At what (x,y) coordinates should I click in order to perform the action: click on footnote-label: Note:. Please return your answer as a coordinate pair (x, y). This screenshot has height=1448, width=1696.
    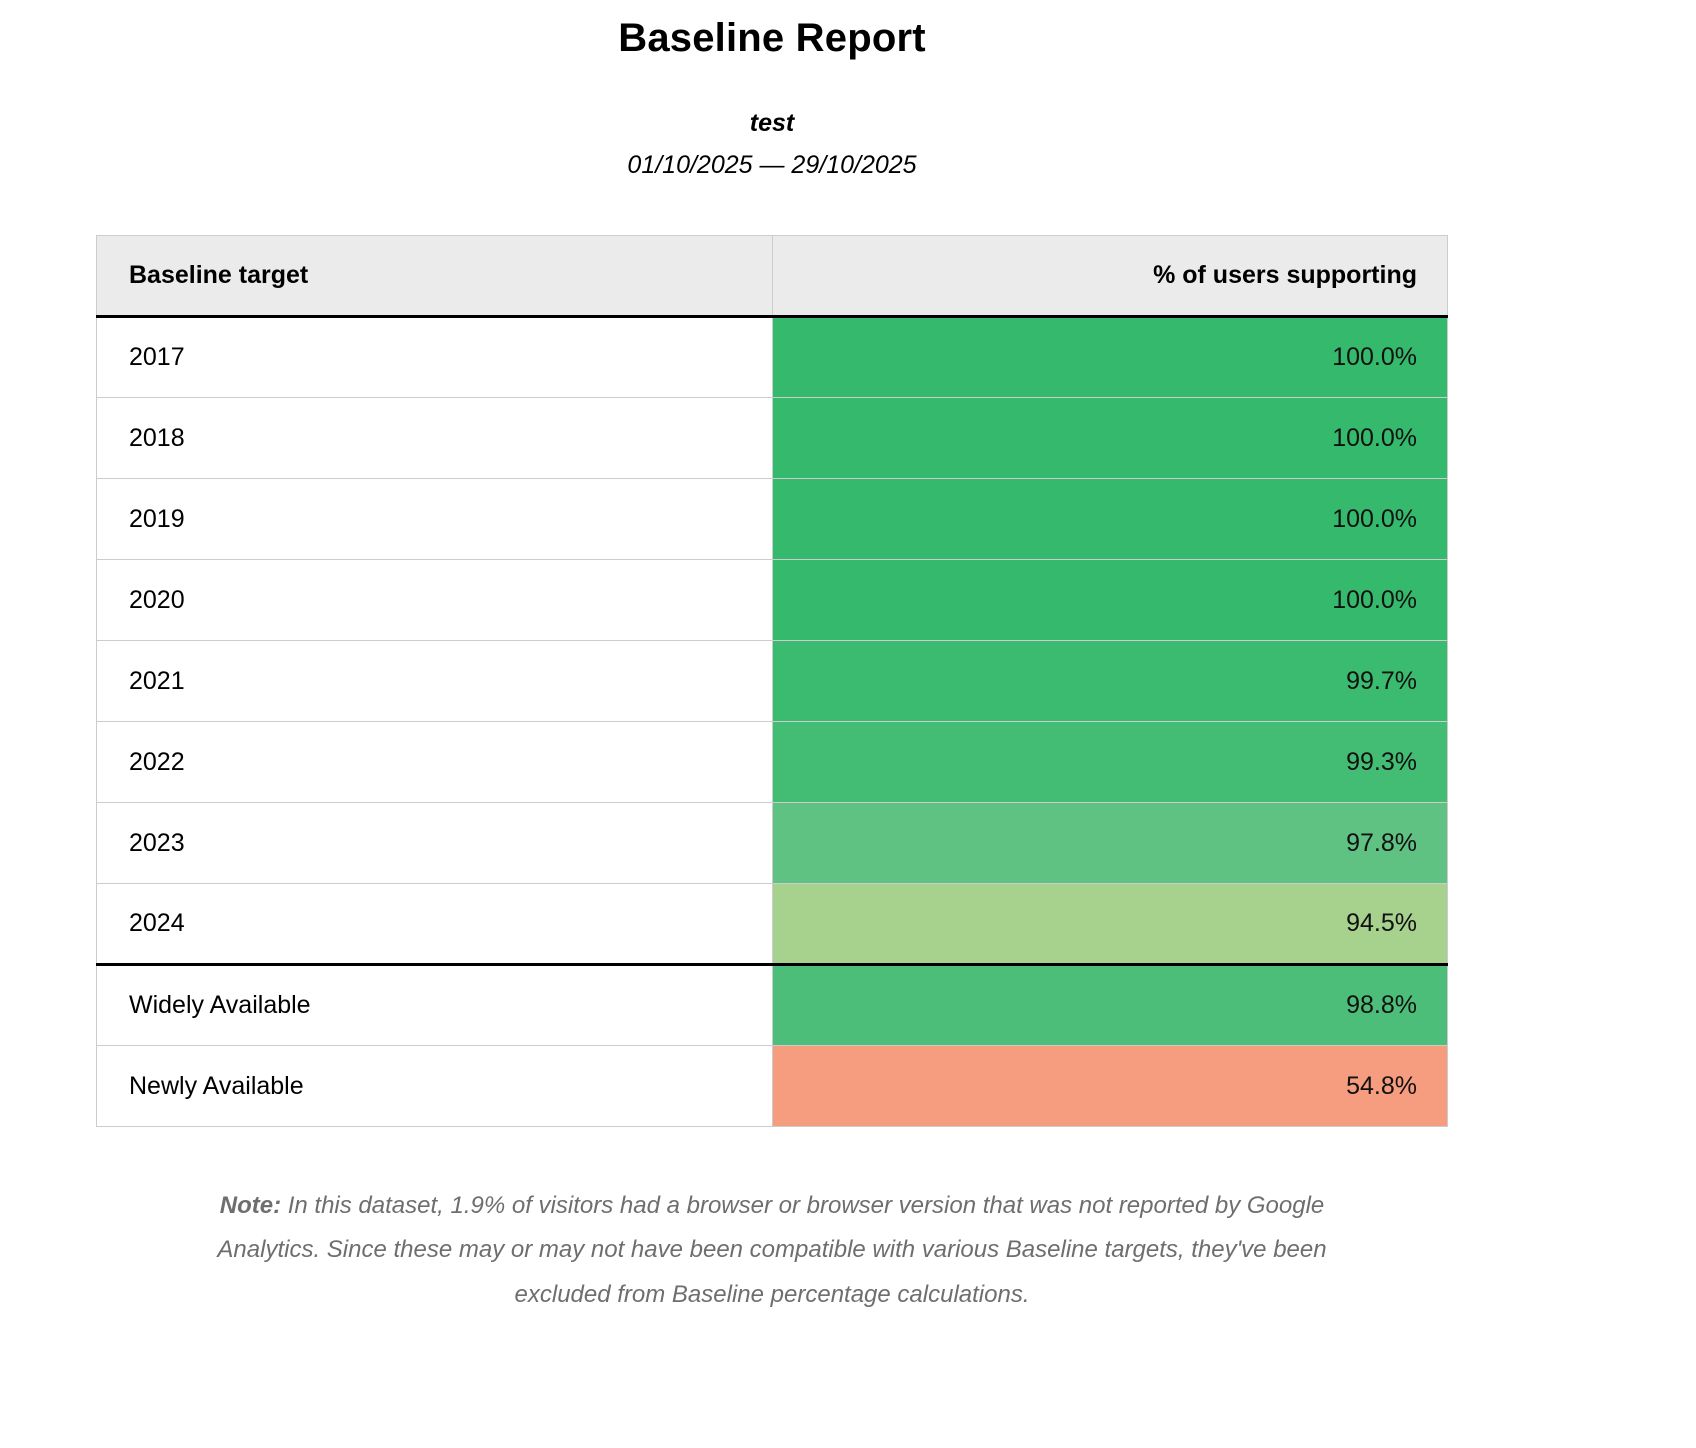
    Looking at the image, I should click on (250, 1205).